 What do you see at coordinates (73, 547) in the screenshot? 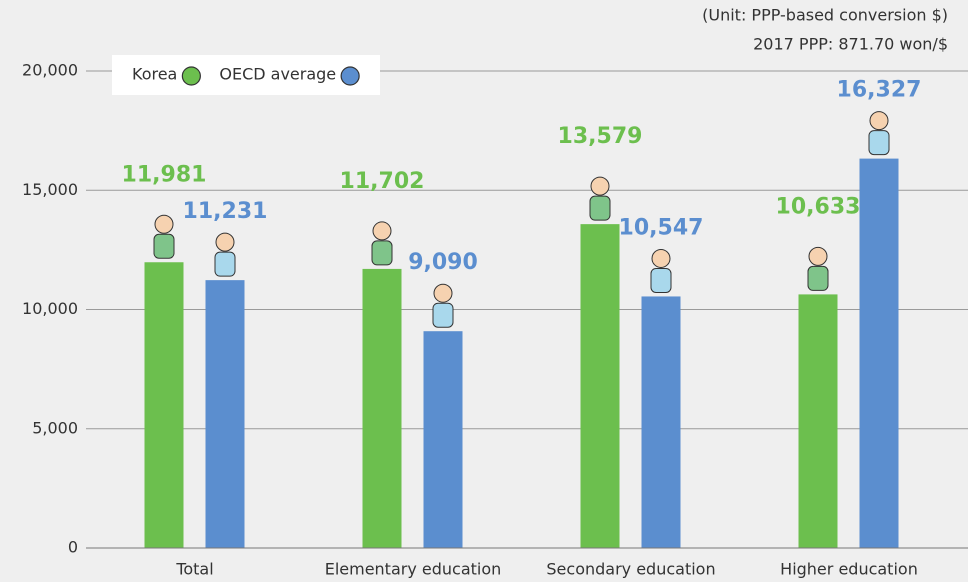
I see `y-tick-label: 0` at bounding box center [73, 547].